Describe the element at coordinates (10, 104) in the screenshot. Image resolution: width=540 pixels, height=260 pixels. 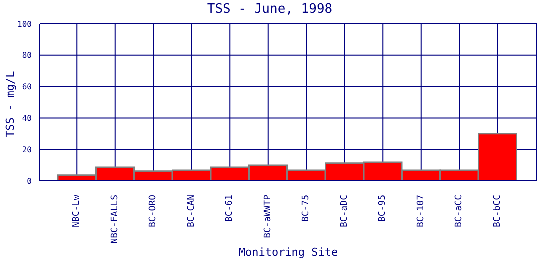
I see `y-axis-title: TSS - mg/L` at that location.